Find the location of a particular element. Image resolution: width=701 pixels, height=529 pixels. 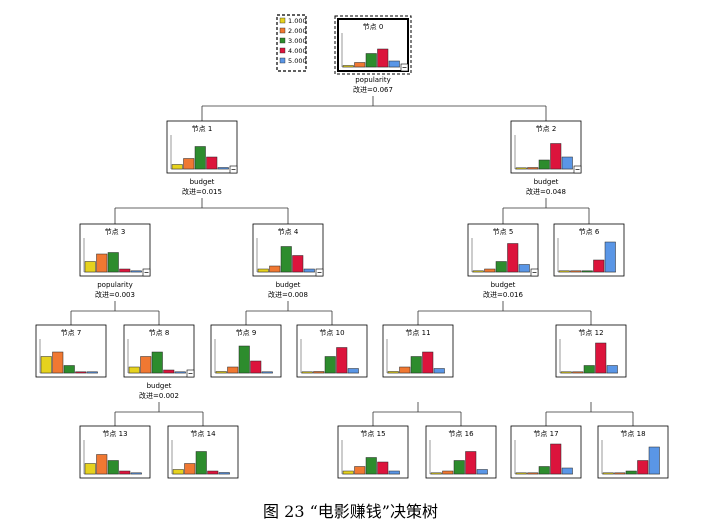

tree-node: 节点 16 is located at coordinates (461, 452).